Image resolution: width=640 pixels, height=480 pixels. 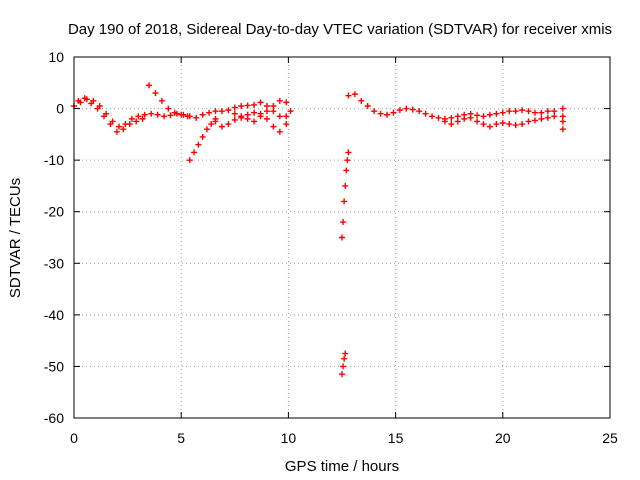 What do you see at coordinates (54, 418) in the screenshot?
I see `y-tick-label: -60` at bounding box center [54, 418].